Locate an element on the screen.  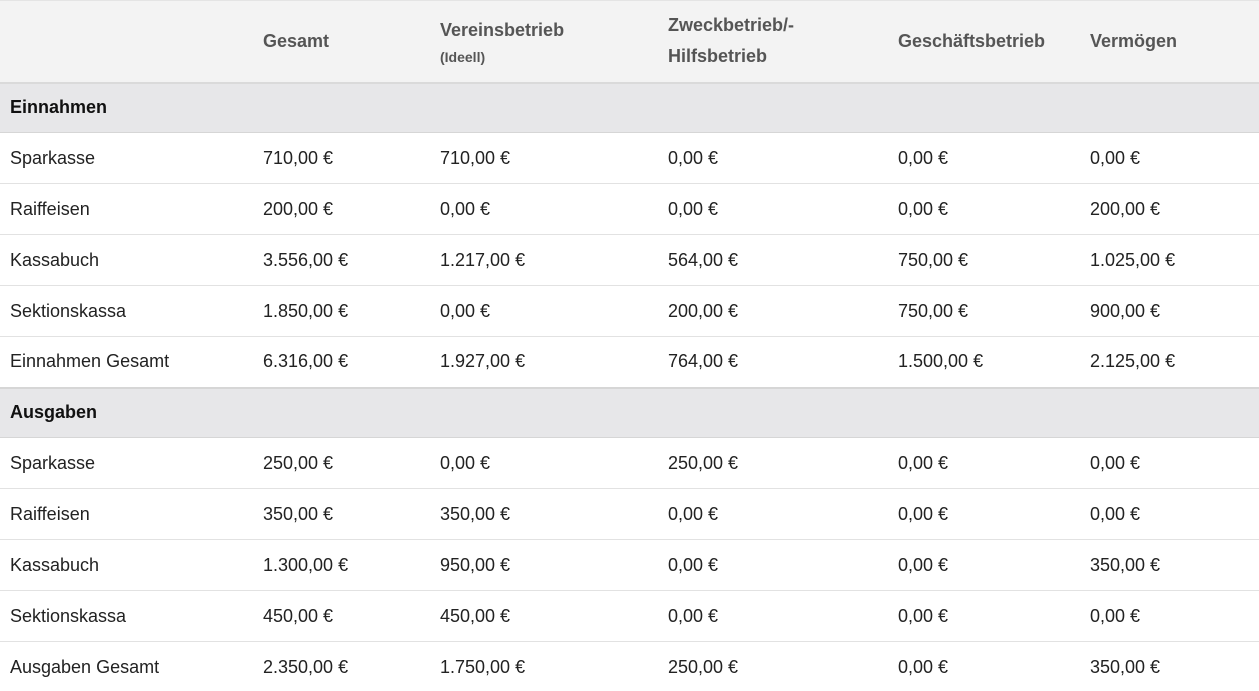
cell-vereinsbetrieb: 450,00 € is located at coordinates (544, 616).